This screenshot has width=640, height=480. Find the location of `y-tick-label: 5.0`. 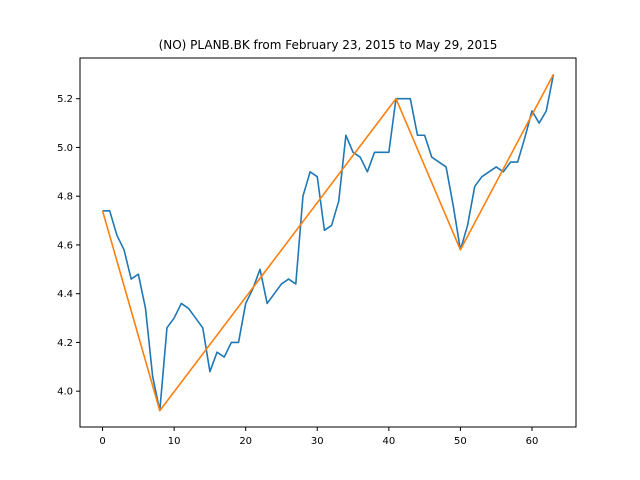

y-tick-label: 5.0 is located at coordinates (65, 148).